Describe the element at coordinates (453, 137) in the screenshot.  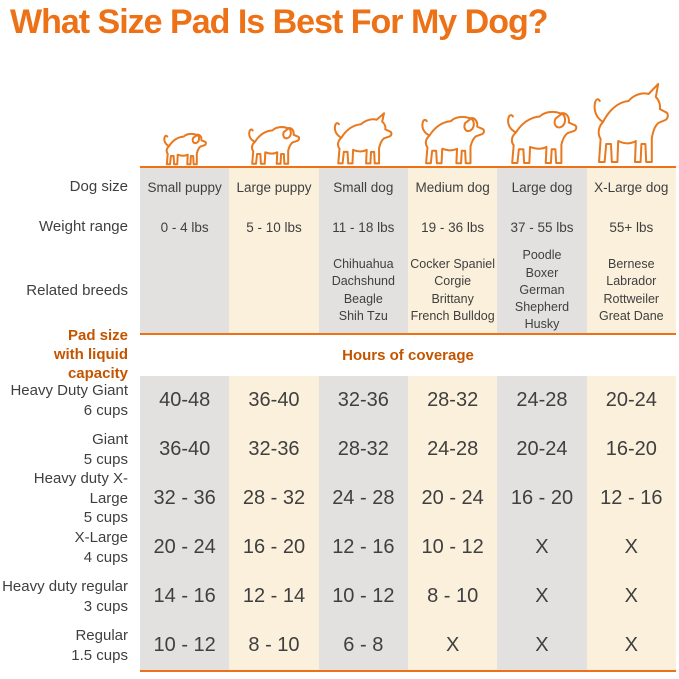
I see `medium-dog-icon` at that location.